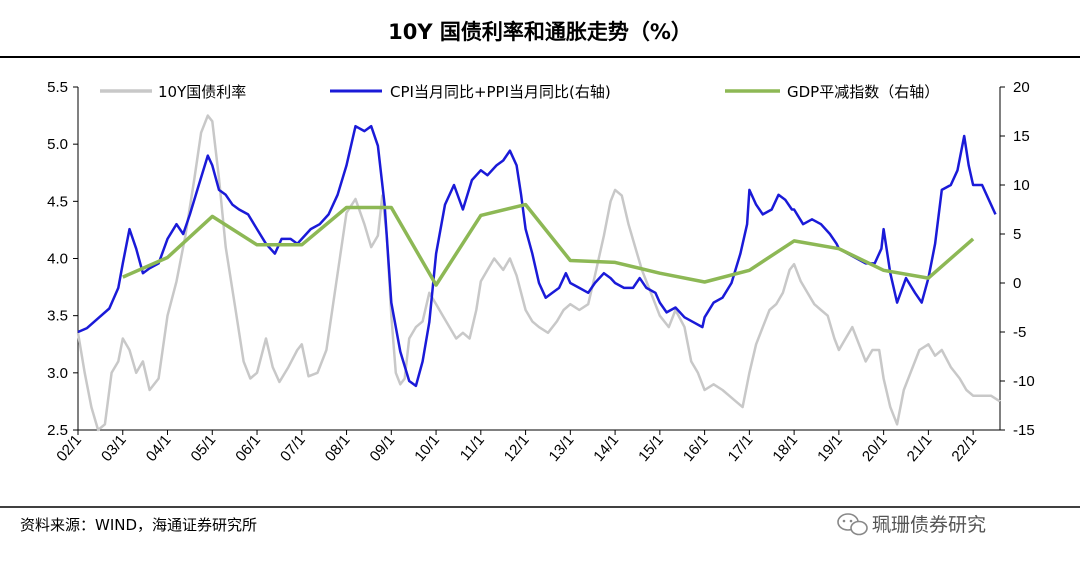 The image size is (1080, 573). What do you see at coordinates (57, 201) in the screenshot?
I see `left-tick-label: 4.5` at bounding box center [57, 201].